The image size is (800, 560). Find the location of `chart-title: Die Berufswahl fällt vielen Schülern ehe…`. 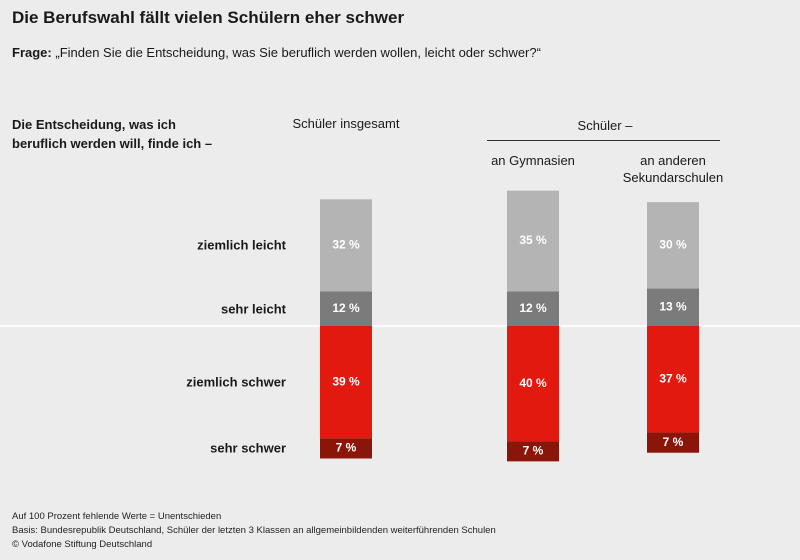

chart-title: Die Berufswahl fällt vielen Schülern ehe… is located at coordinates (208, 17).